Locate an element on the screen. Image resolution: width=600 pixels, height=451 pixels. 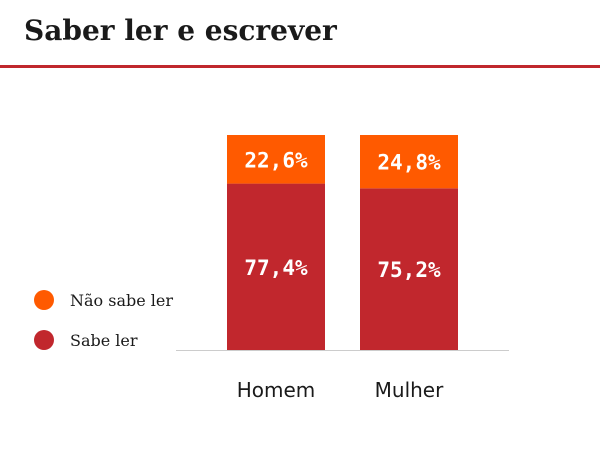
legend-label-nao-sabe-ler: Não sabe ler is located at coordinates (122, 300).